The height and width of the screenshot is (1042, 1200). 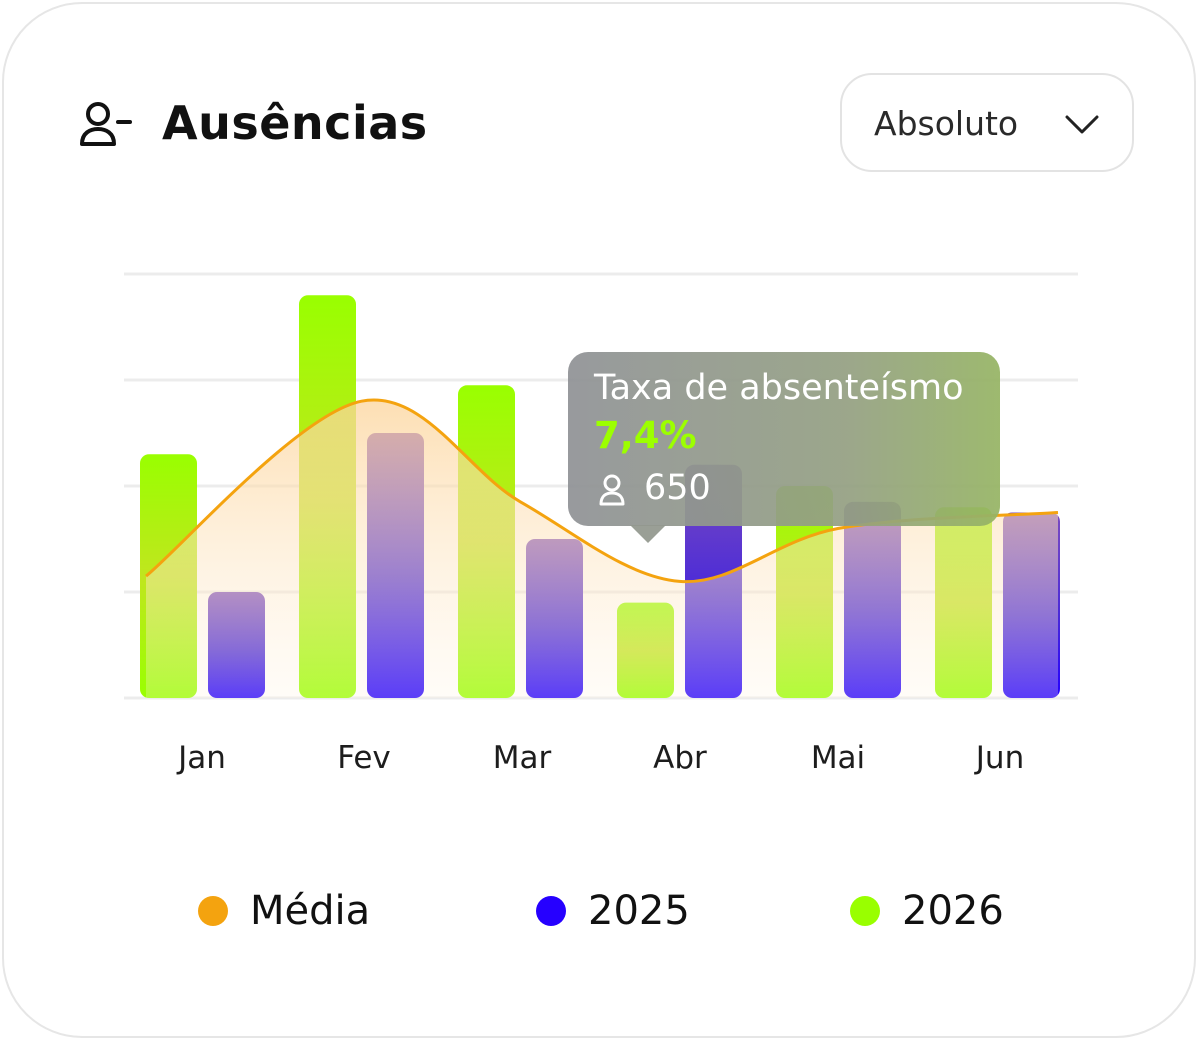 I want to click on tooltip-rate: 7,4%, so click(x=645, y=435).